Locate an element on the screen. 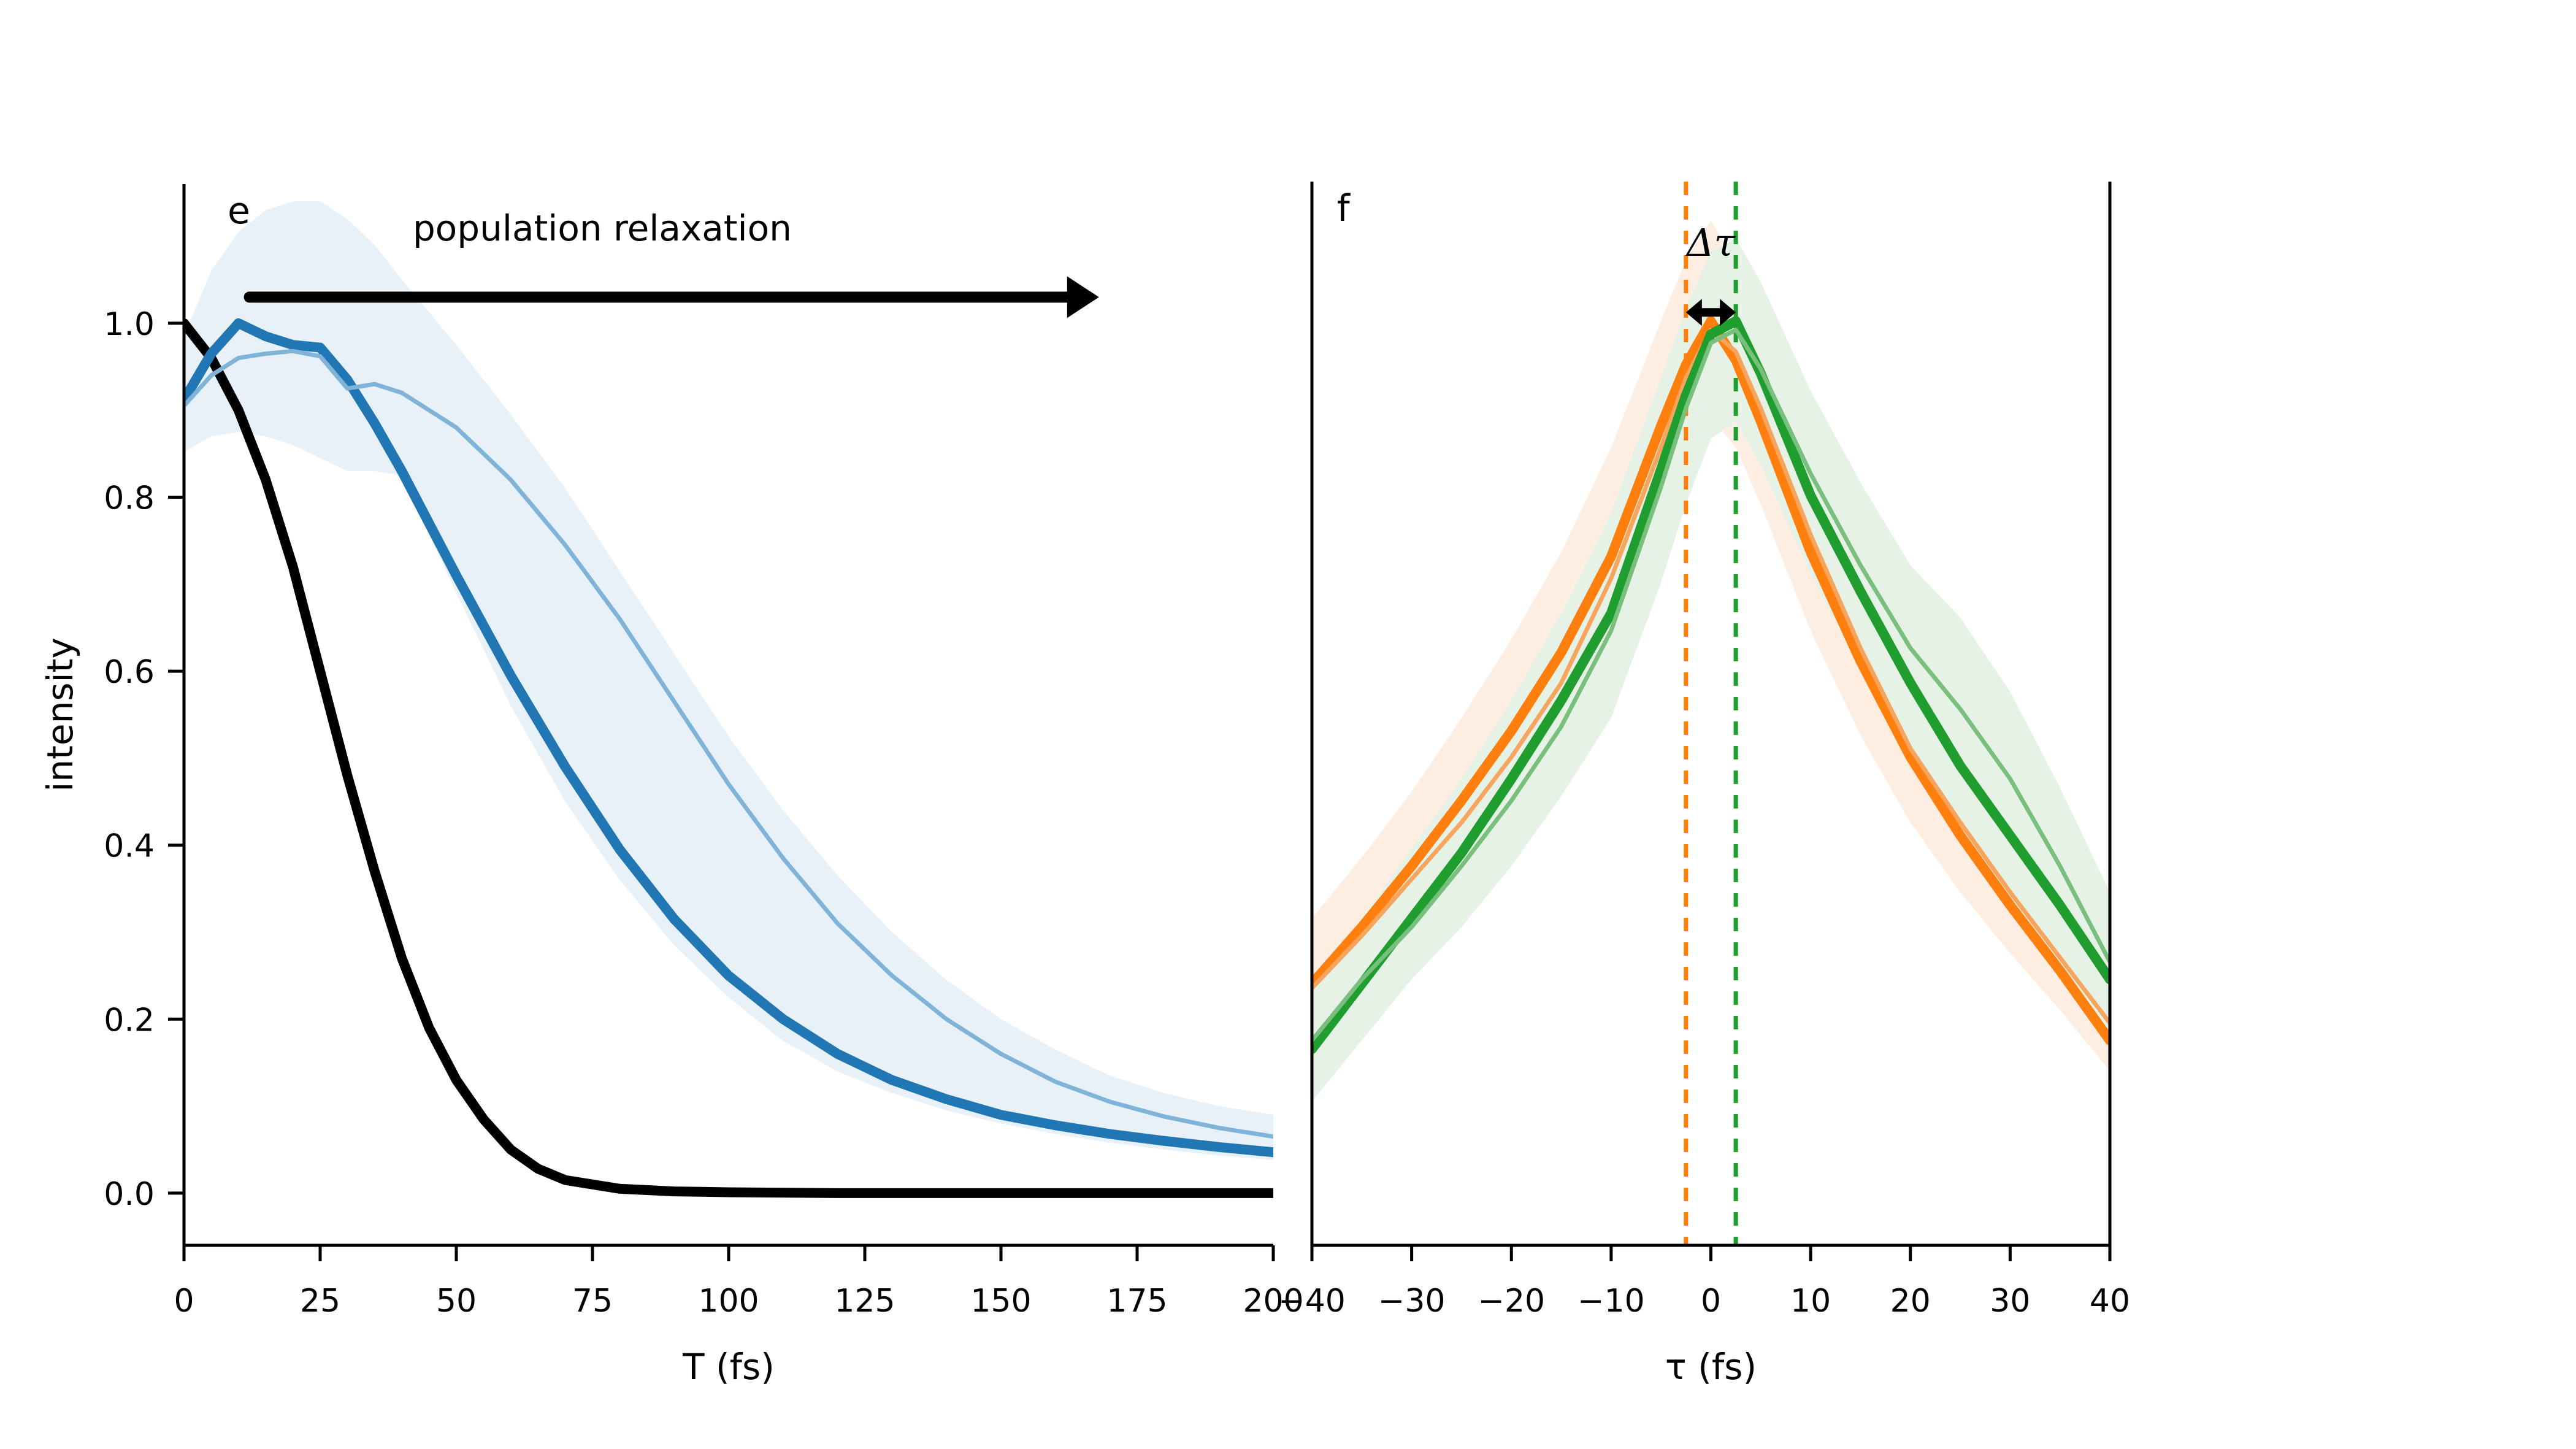  x-tick-label: −20 is located at coordinates (1511, 1301).